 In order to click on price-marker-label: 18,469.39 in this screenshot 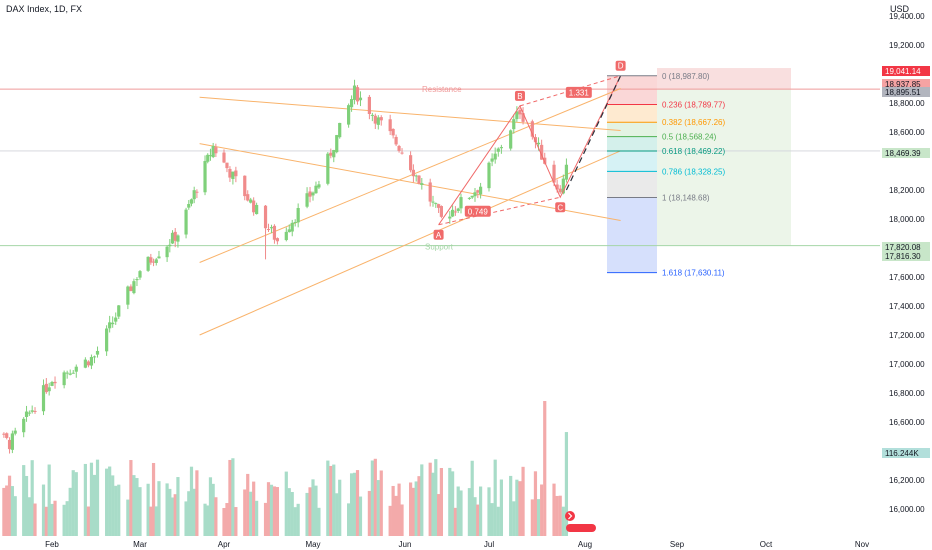, I will do `click(903, 153)`.